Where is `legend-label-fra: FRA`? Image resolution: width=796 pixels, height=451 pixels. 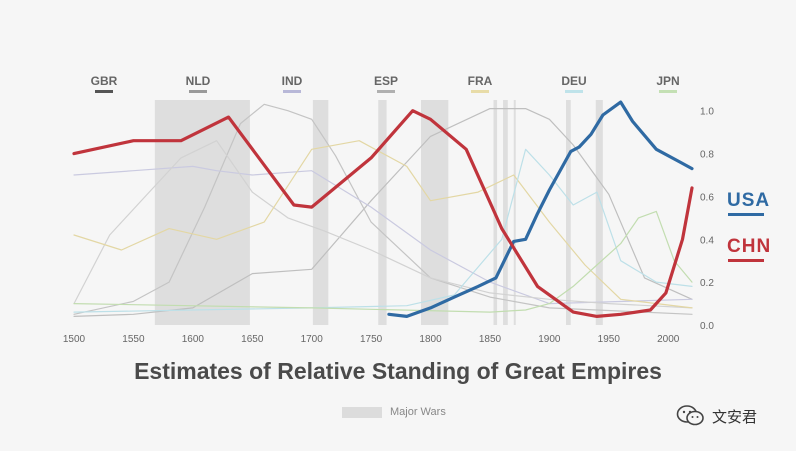 legend-label-fra: FRA is located at coordinates (480, 81).